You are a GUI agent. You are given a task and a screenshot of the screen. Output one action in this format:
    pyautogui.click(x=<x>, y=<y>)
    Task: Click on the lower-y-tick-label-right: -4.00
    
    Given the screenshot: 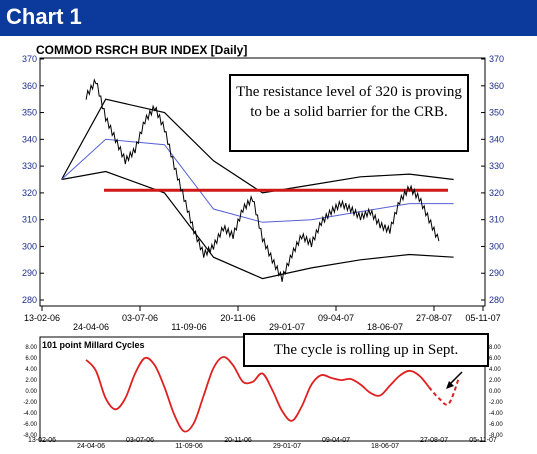 What is the action you would take?
    pyautogui.click(x=496, y=414)
    